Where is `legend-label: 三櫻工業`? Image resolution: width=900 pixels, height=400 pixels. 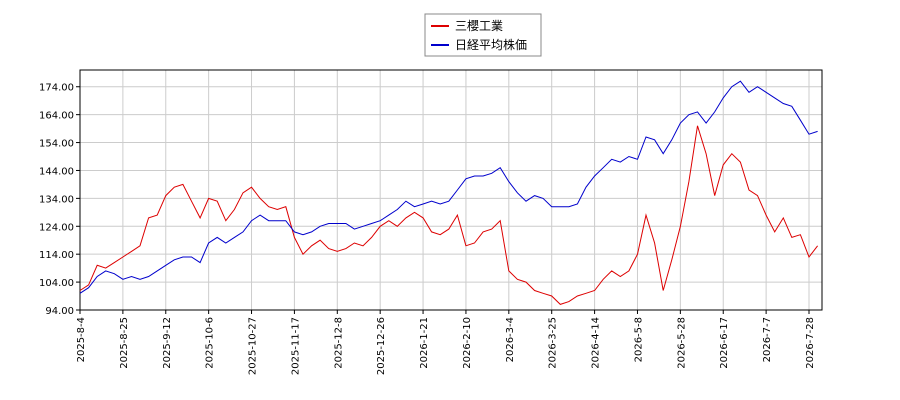 legend-label: 三櫻工業 is located at coordinates (479, 25).